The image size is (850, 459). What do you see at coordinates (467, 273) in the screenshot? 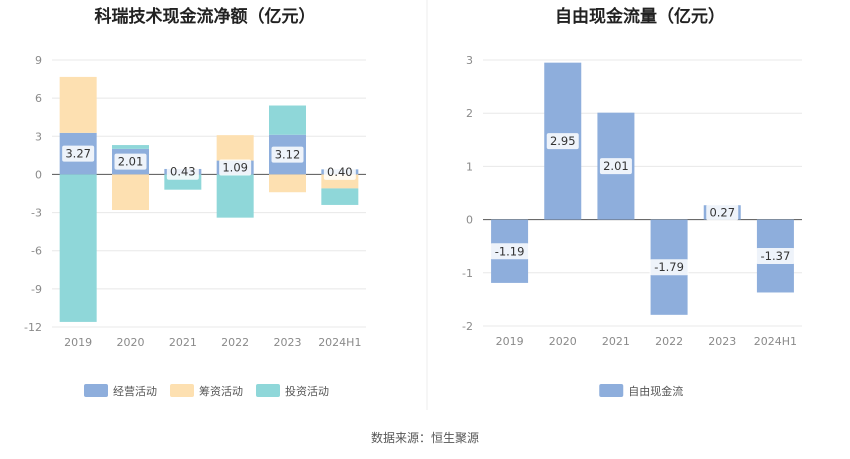
I see `y-tick-label: -1` at bounding box center [467, 273].